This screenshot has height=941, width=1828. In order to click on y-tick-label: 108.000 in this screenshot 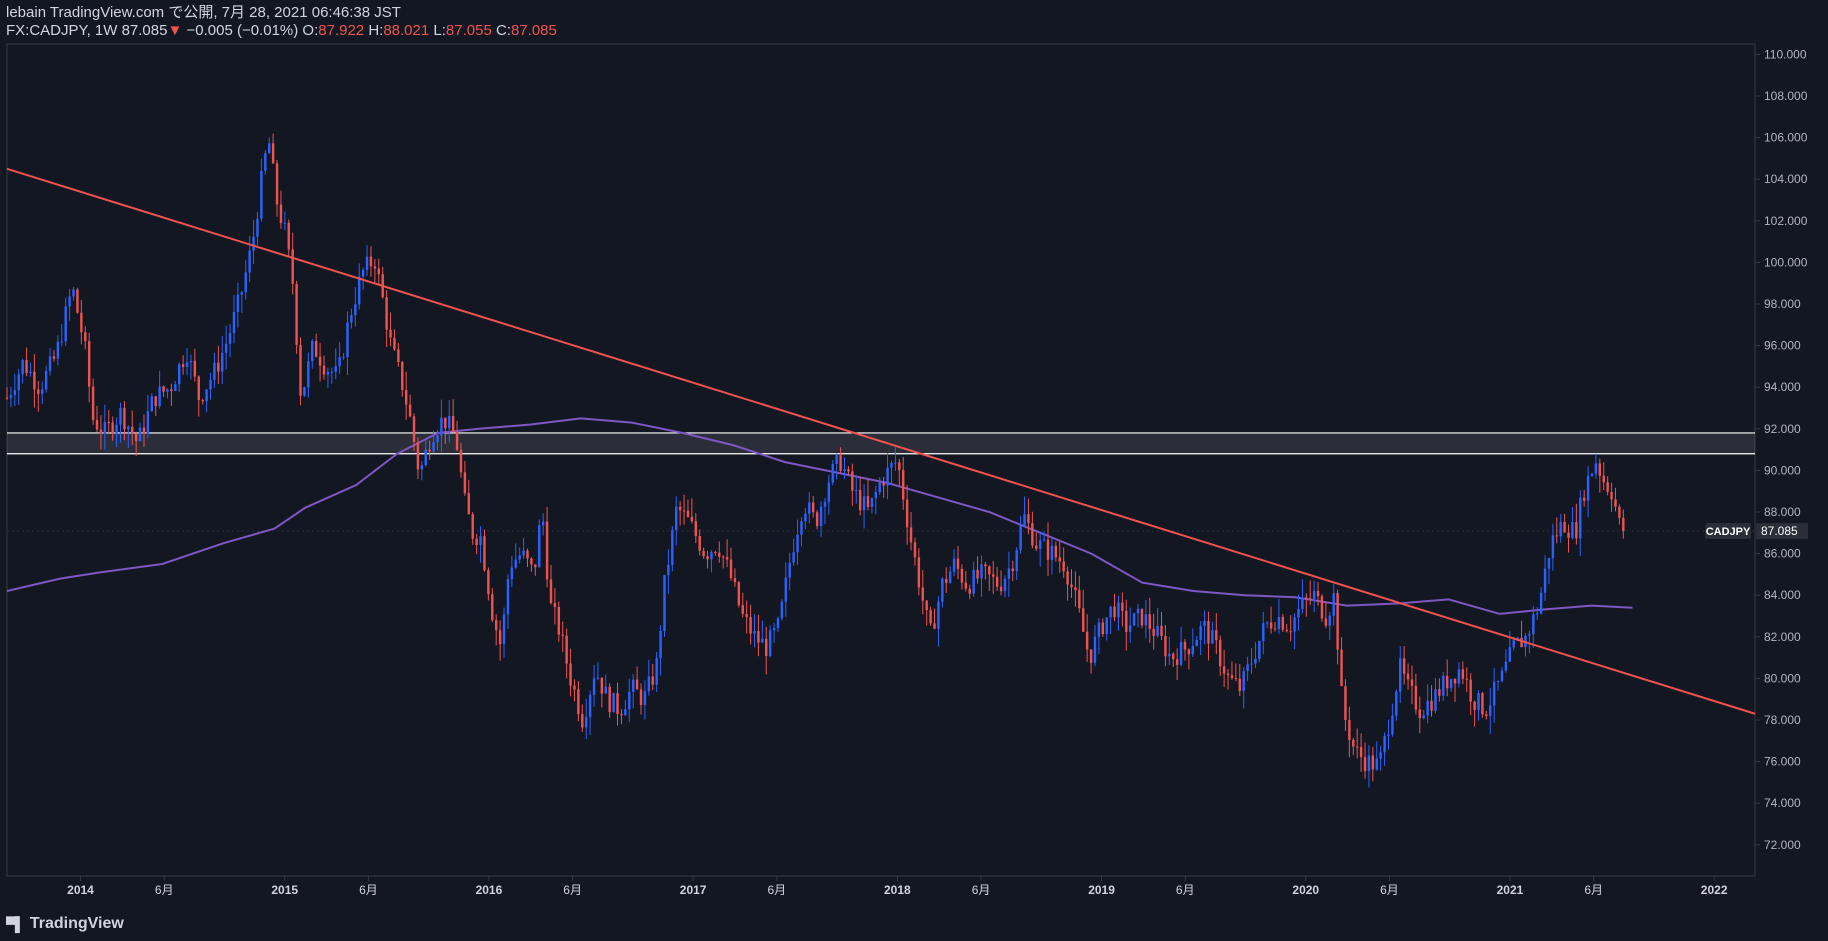, I will do `click(1786, 96)`.